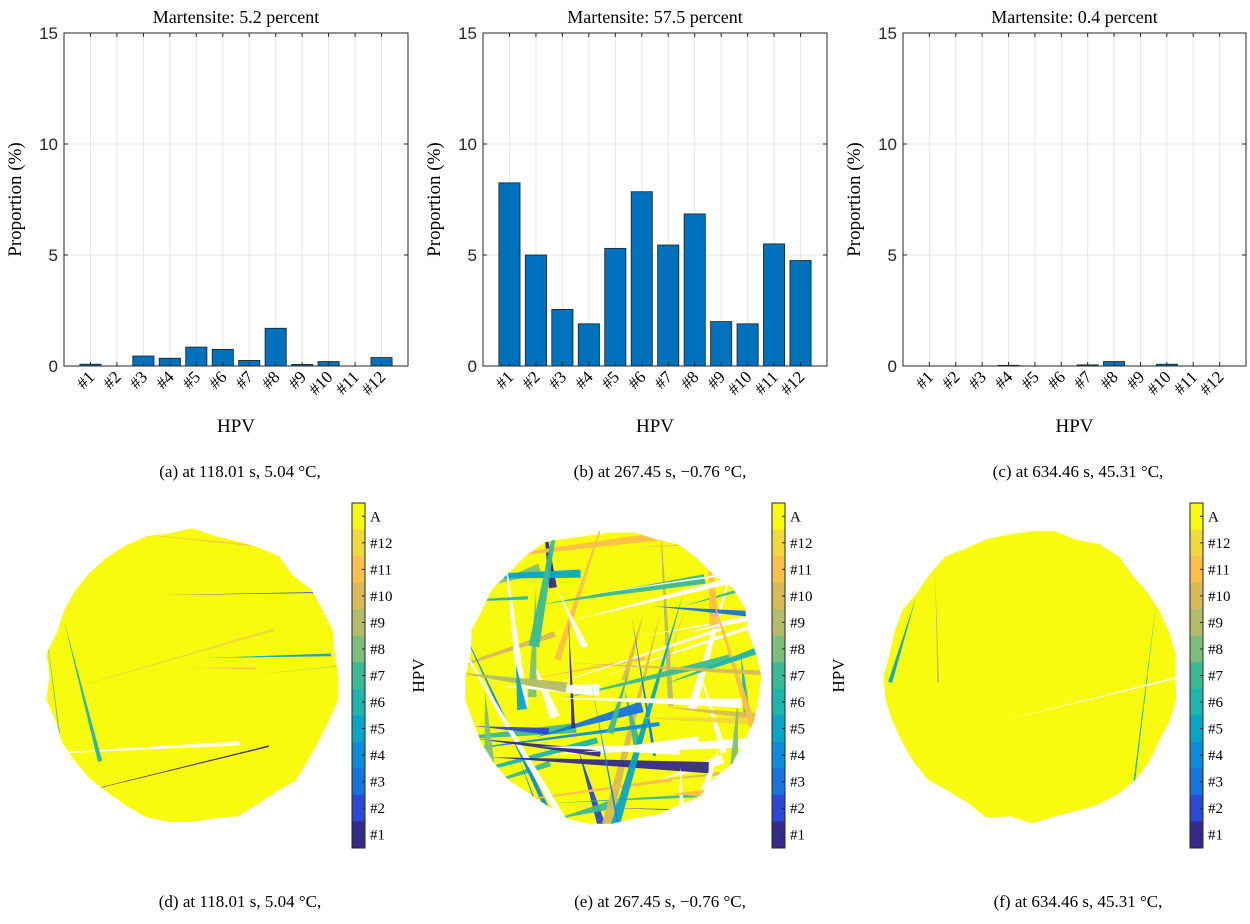 This screenshot has height=924, width=1250. What do you see at coordinates (1074, 17) in the screenshot?
I see `chart-title: Martensite: 0.4 percent` at bounding box center [1074, 17].